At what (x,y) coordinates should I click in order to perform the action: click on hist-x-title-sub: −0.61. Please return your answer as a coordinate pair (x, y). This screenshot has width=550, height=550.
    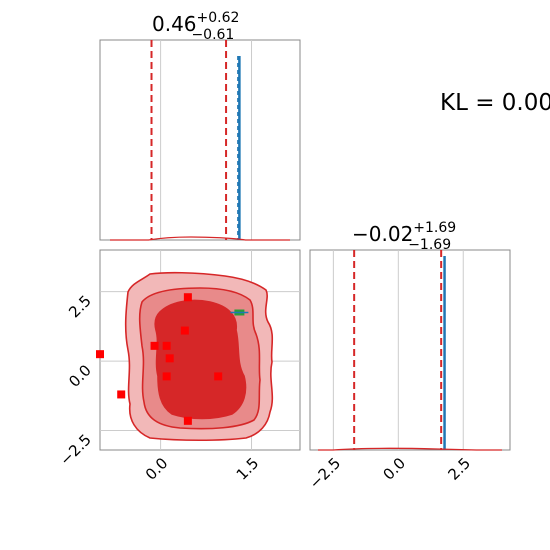
    Looking at the image, I should click on (212, 35).